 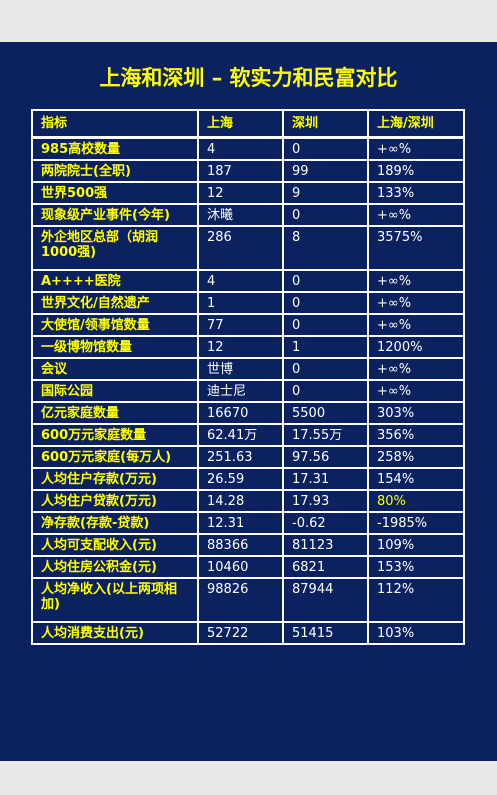 I want to click on table-row: 会议 世博 0 +∞%, so click(x=248, y=368).